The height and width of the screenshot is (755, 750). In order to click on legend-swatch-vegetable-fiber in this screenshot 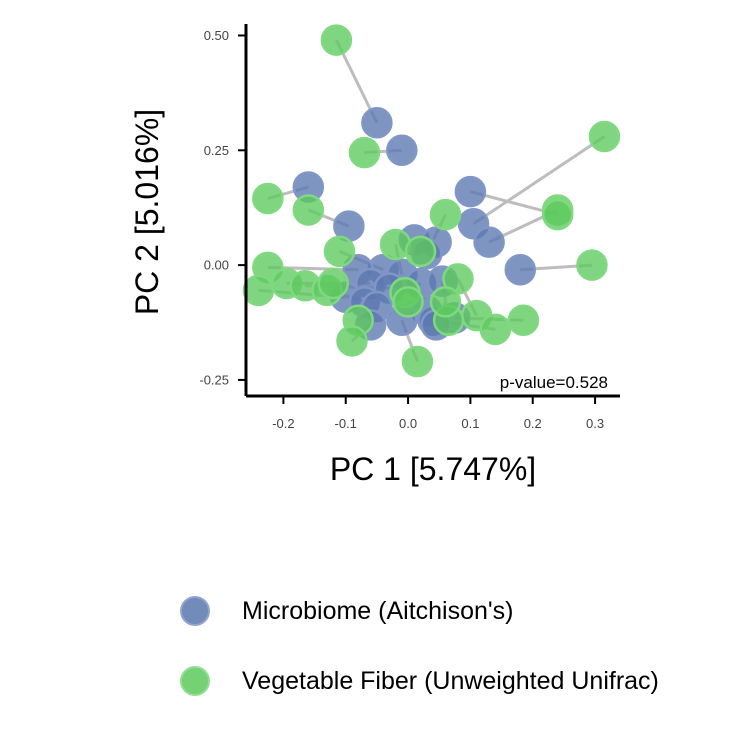, I will do `click(195, 681)`.